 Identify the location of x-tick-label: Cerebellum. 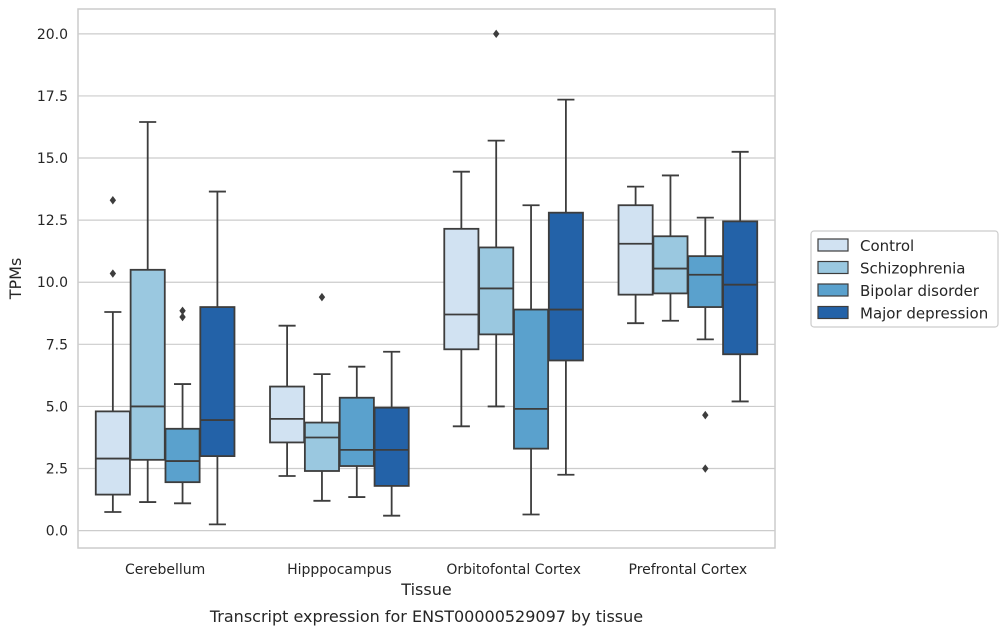
(165, 570).